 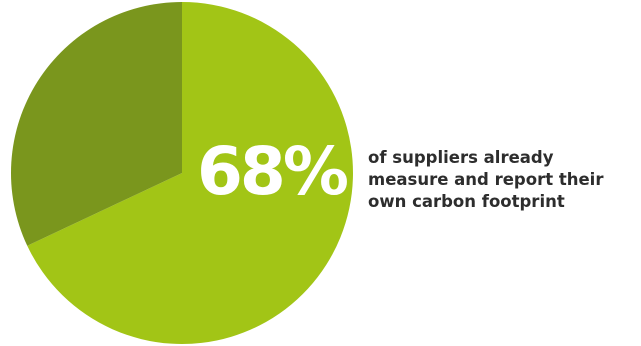 What do you see at coordinates (466, 201) in the screenshot?
I see `caption-line-3: own carbon footprint` at bounding box center [466, 201].